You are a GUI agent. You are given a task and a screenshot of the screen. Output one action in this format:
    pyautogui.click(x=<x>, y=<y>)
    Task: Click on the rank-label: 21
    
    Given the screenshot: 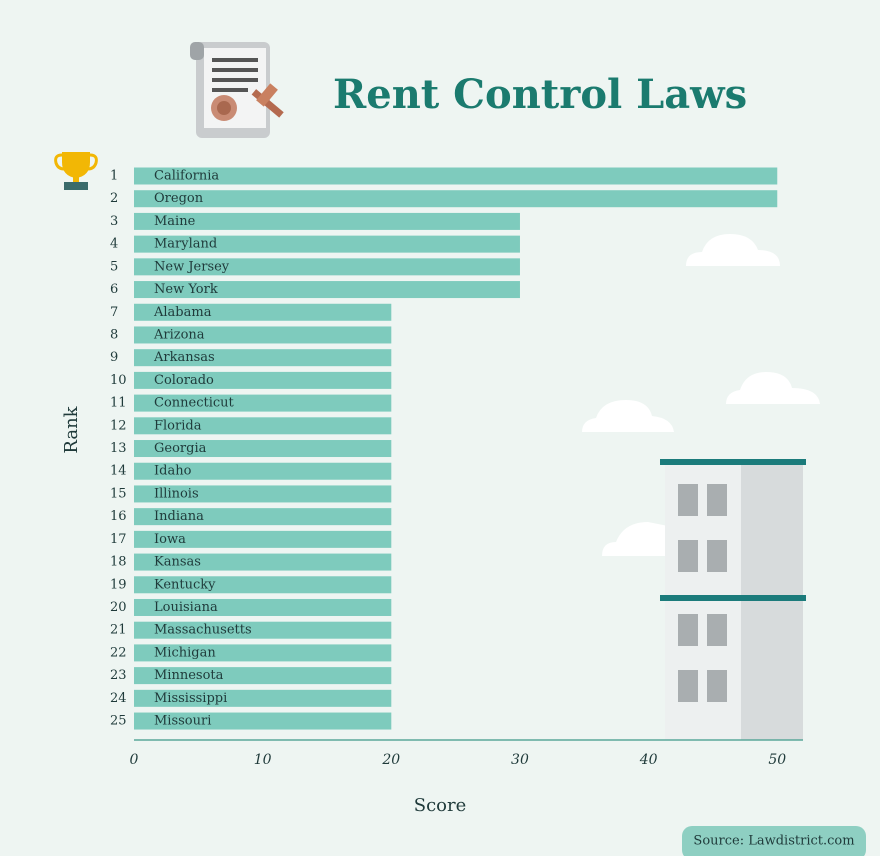 What is the action you would take?
    pyautogui.click(x=118, y=630)
    